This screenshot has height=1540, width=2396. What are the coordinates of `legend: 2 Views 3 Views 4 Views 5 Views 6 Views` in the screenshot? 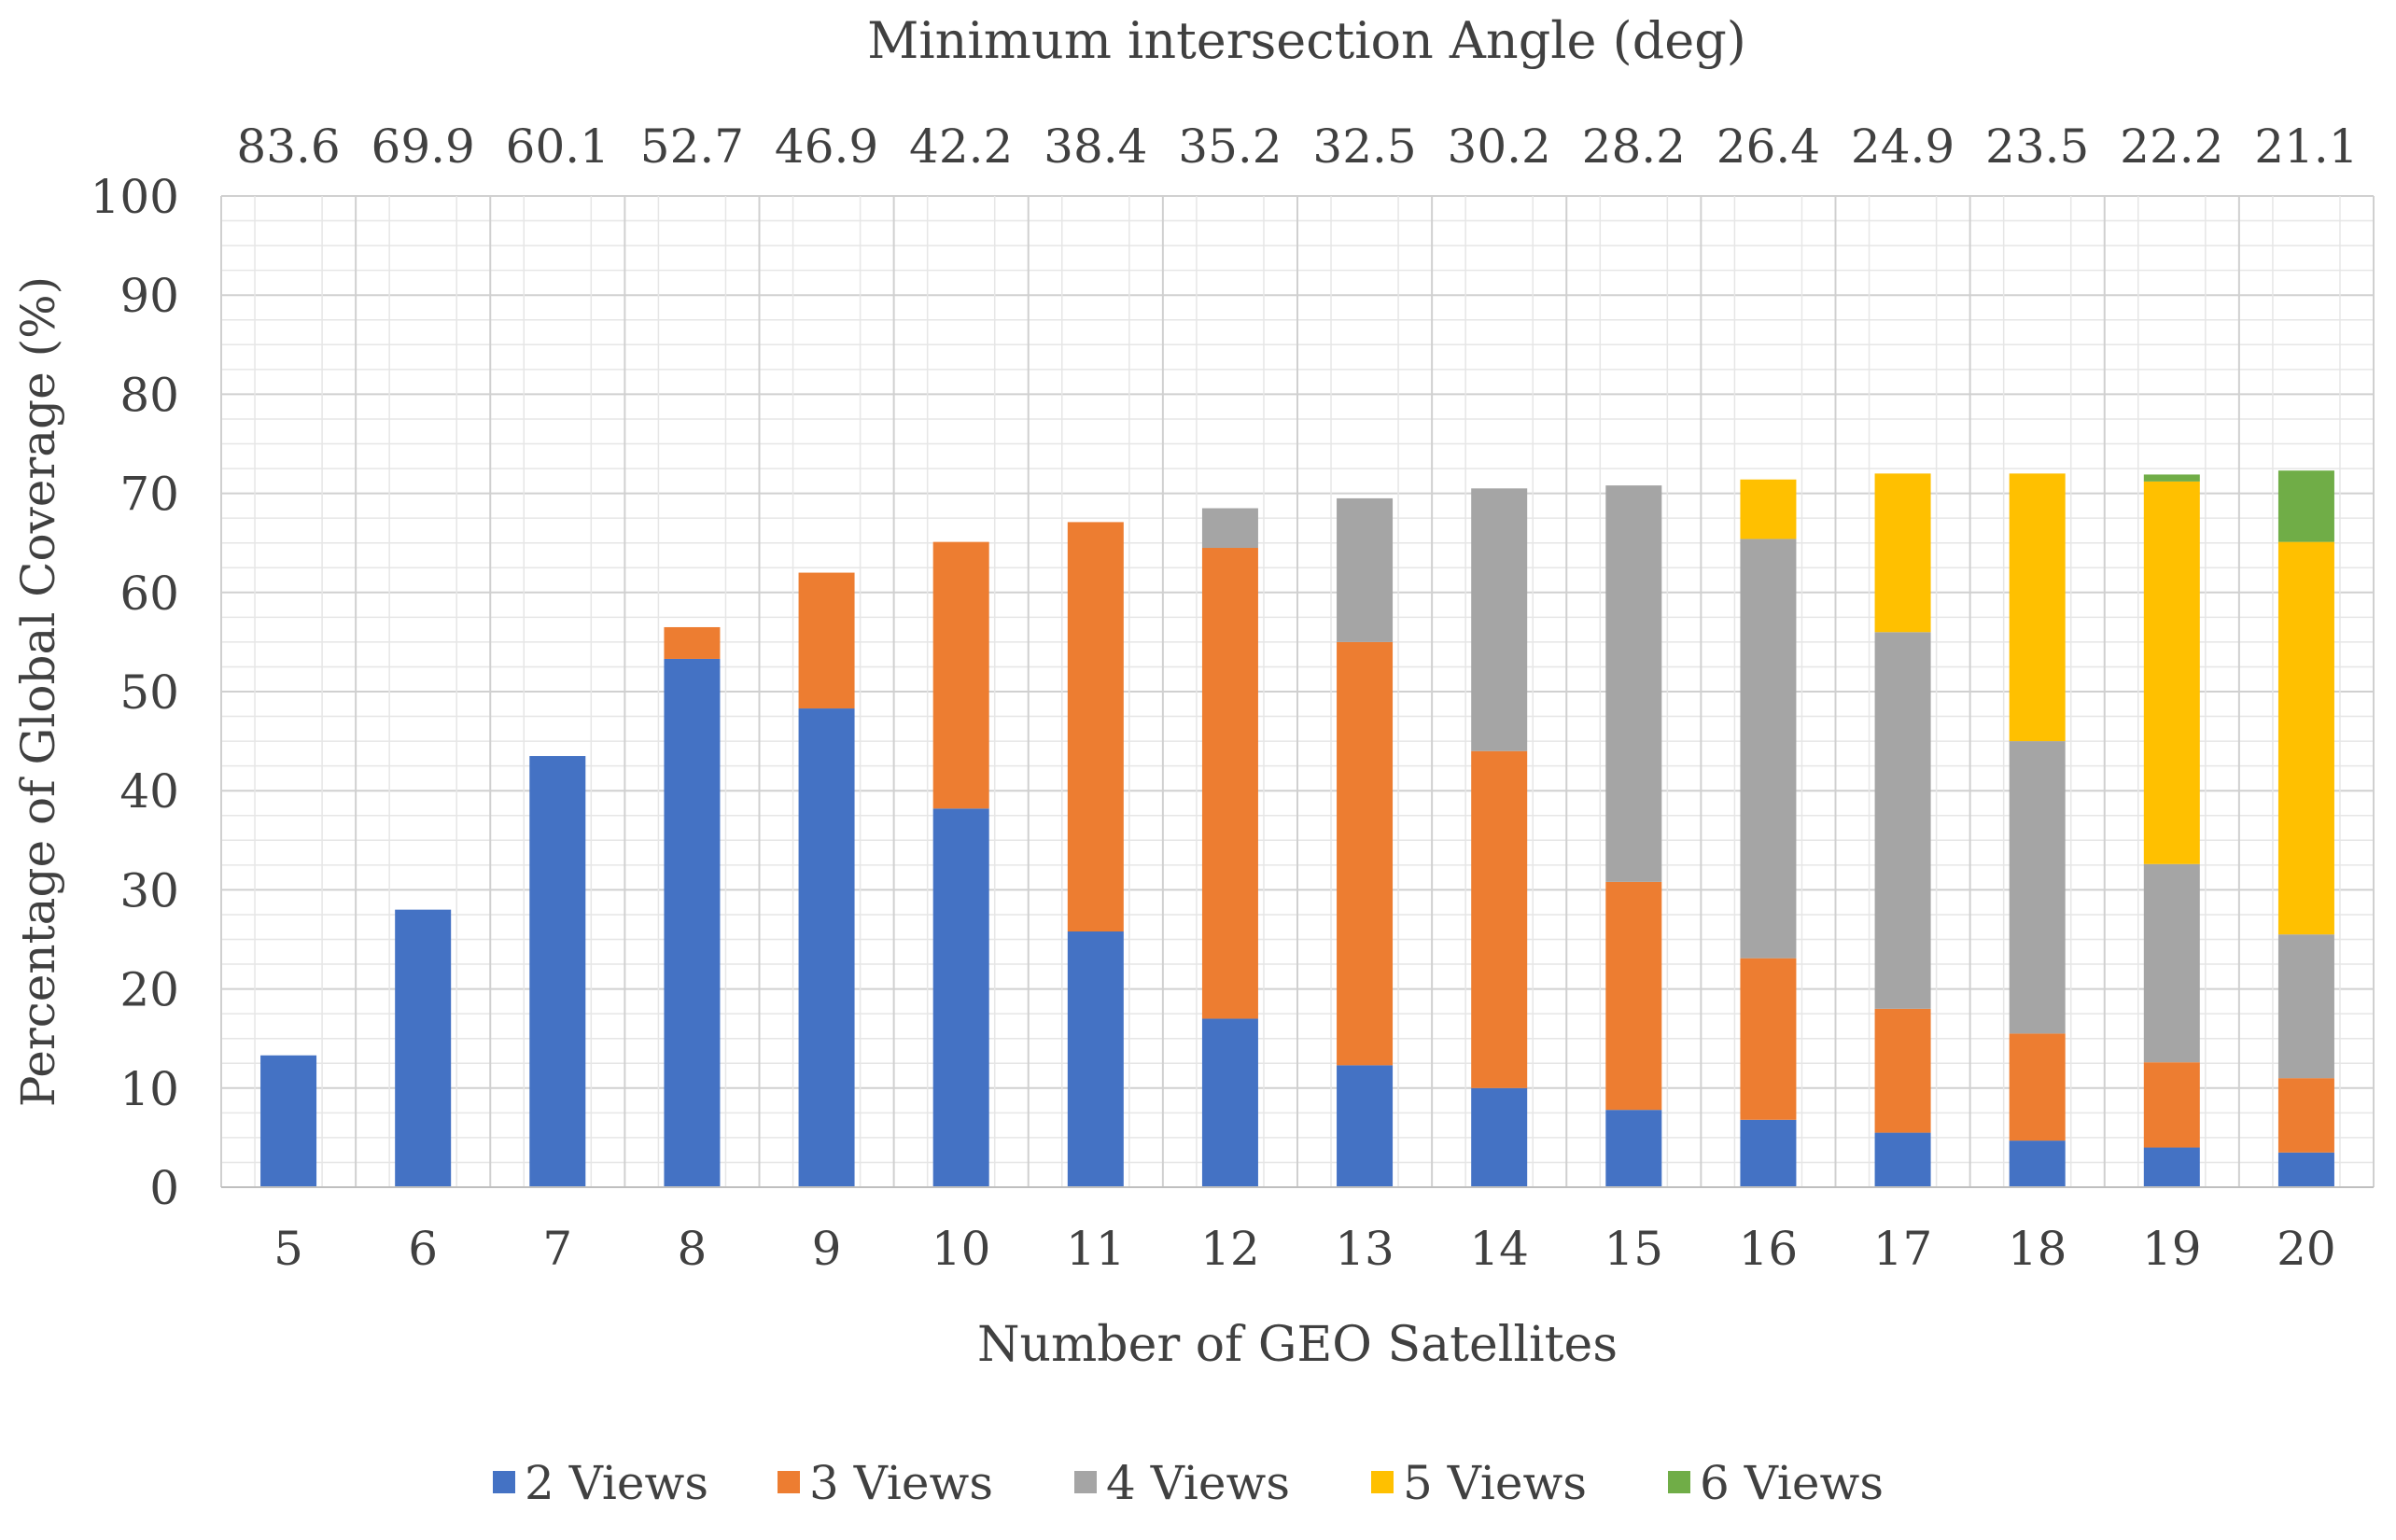 It's located at (1188, 1483).